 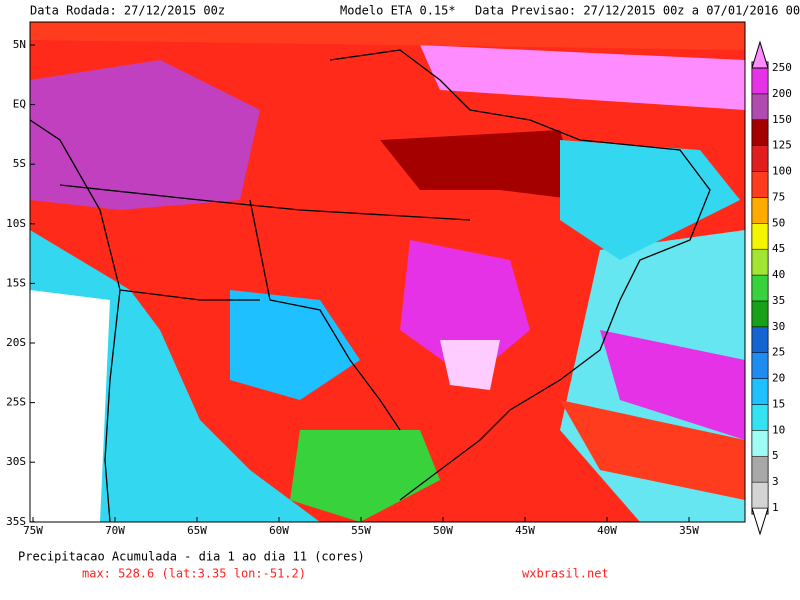 I want to click on colorbar-label: 25, so click(x=778, y=352).